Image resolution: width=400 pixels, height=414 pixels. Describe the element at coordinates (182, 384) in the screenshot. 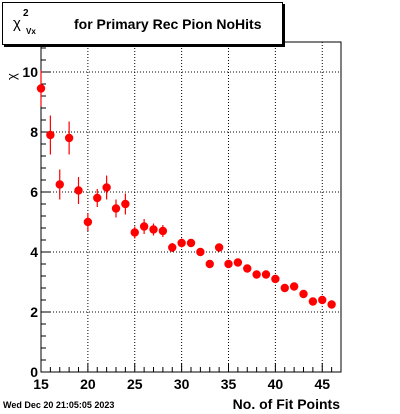

I see `x-tick-label: 30` at that location.